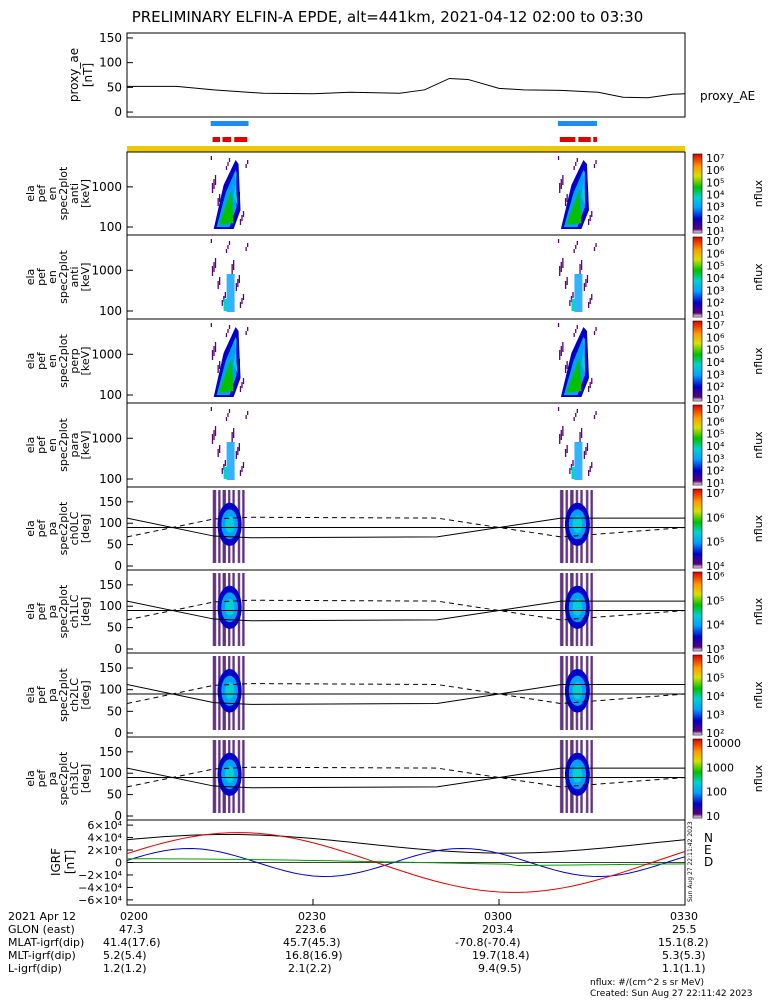  I want to click on proxy-ae-legend: proxy_AE, so click(727, 96).